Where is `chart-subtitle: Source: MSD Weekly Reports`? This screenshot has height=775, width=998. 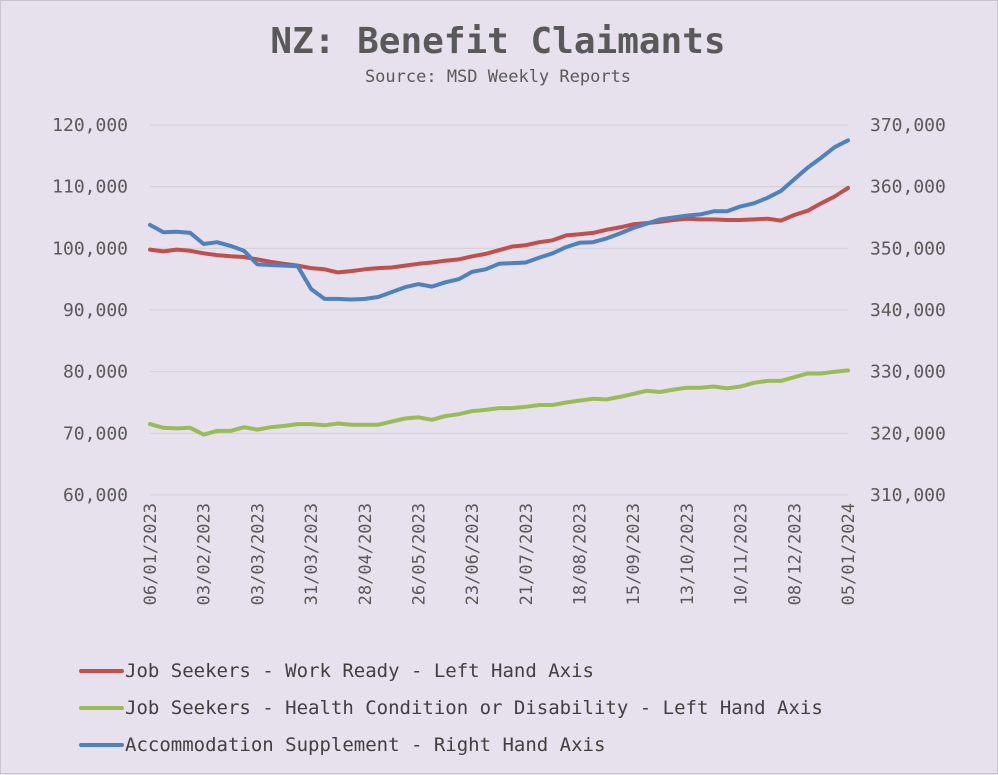
chart-subtitle: Source: MSD Weekly Reports is located at coordinates (498, 77).